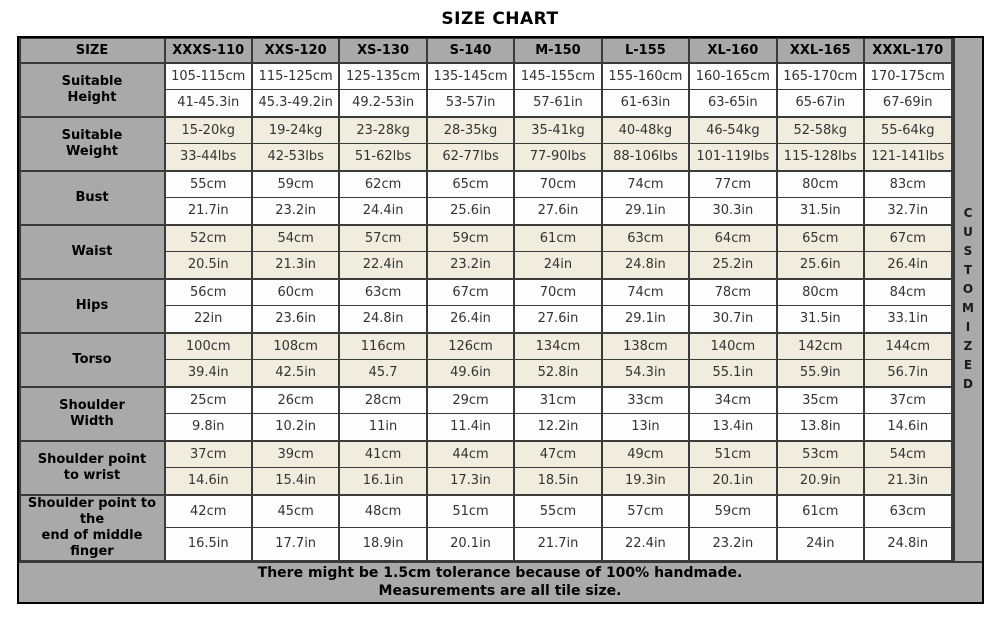 This screenshot has width=1000, height=619. I want to click on row-label: Hips, so click(92, 305).